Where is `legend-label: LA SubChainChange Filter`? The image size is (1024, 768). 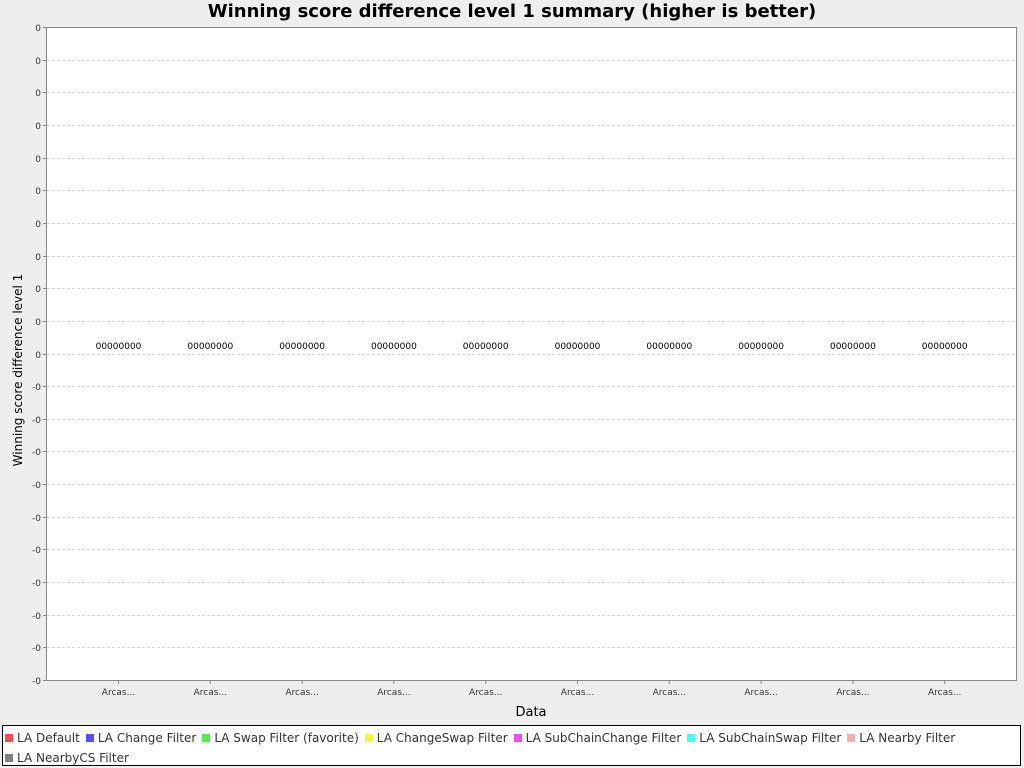 legend-label: LA SubChainChange Filter is located at coordinates (603, 738).